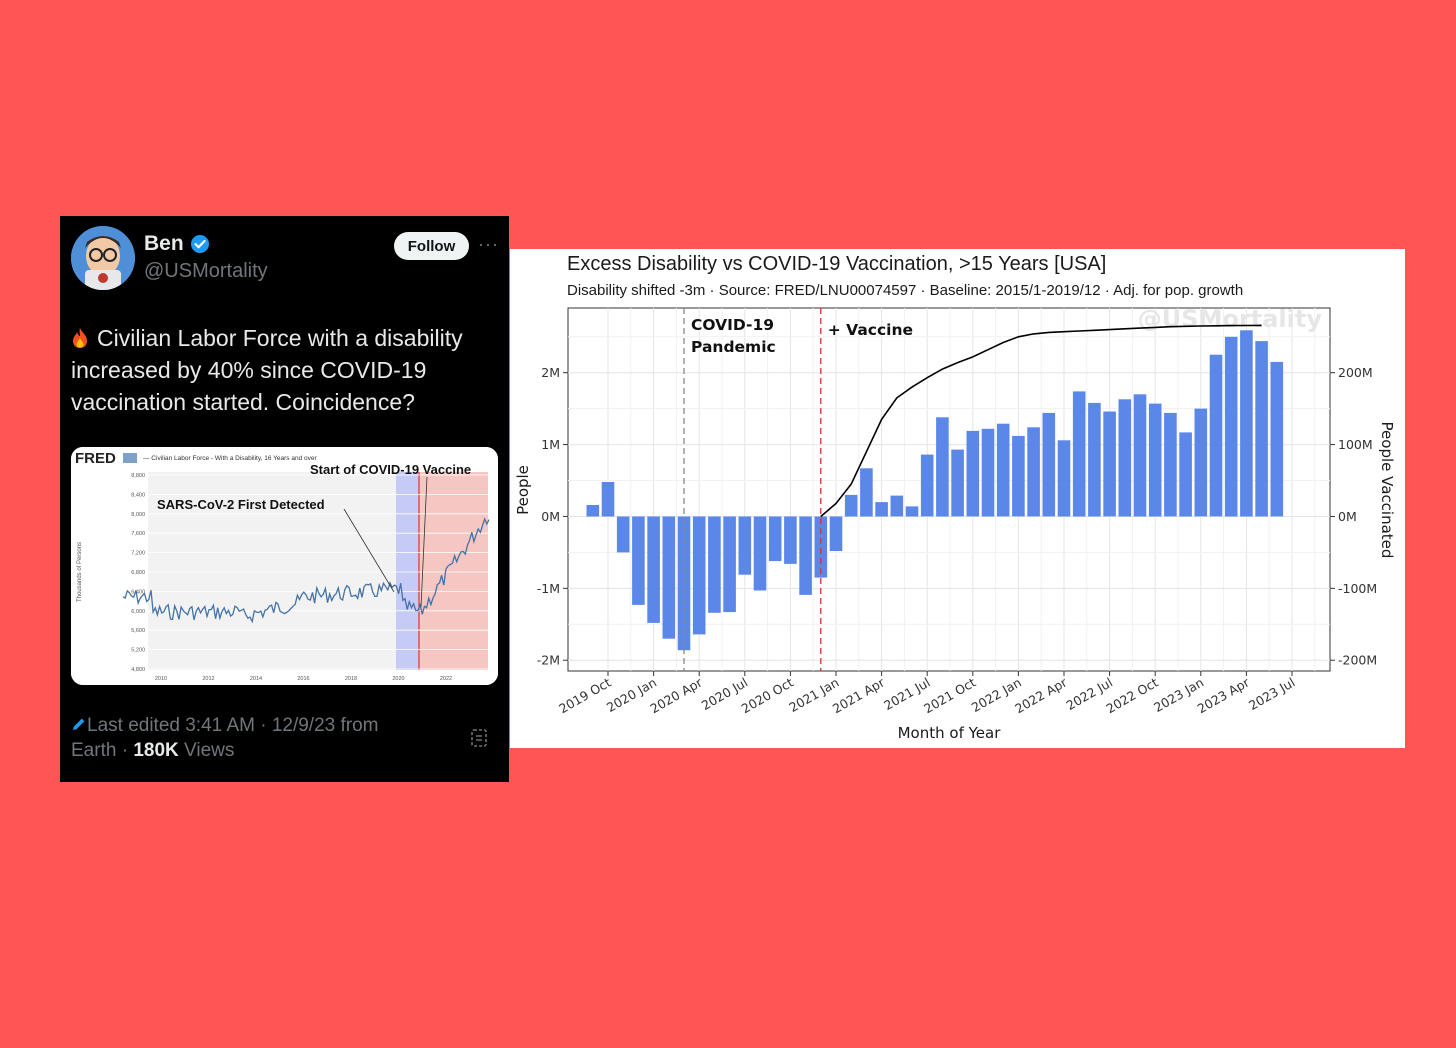 The width and height of the screenshot is (1456, 1048). What do you see at coordinates (138, 515) in the screenshot?
I see `fred-y-tick-label: 8,000` at bounding box center [138, 515].